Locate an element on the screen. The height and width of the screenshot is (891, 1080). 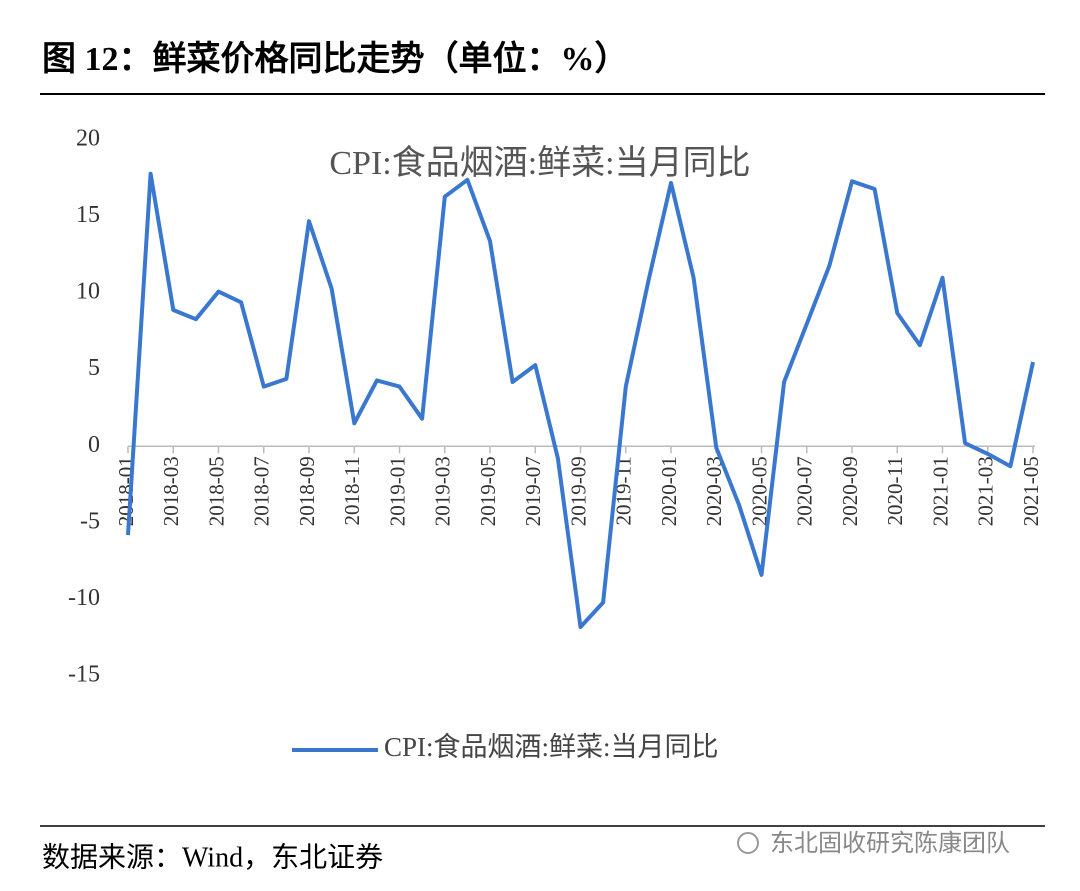
x-tick-label: 2020-01 is located at coordinates (669, 491).